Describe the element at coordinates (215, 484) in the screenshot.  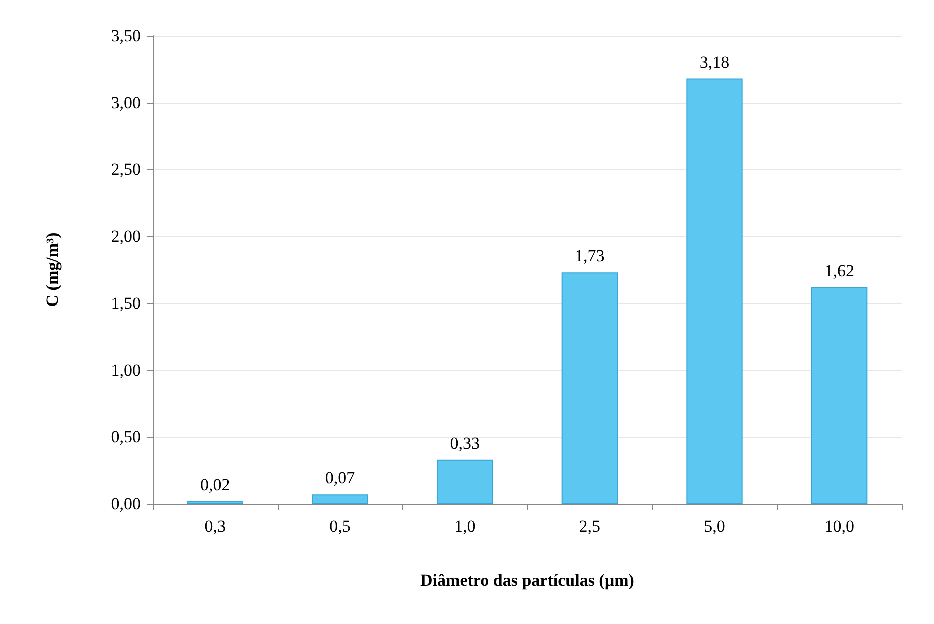
I see `data-label: 0,02` at that location.